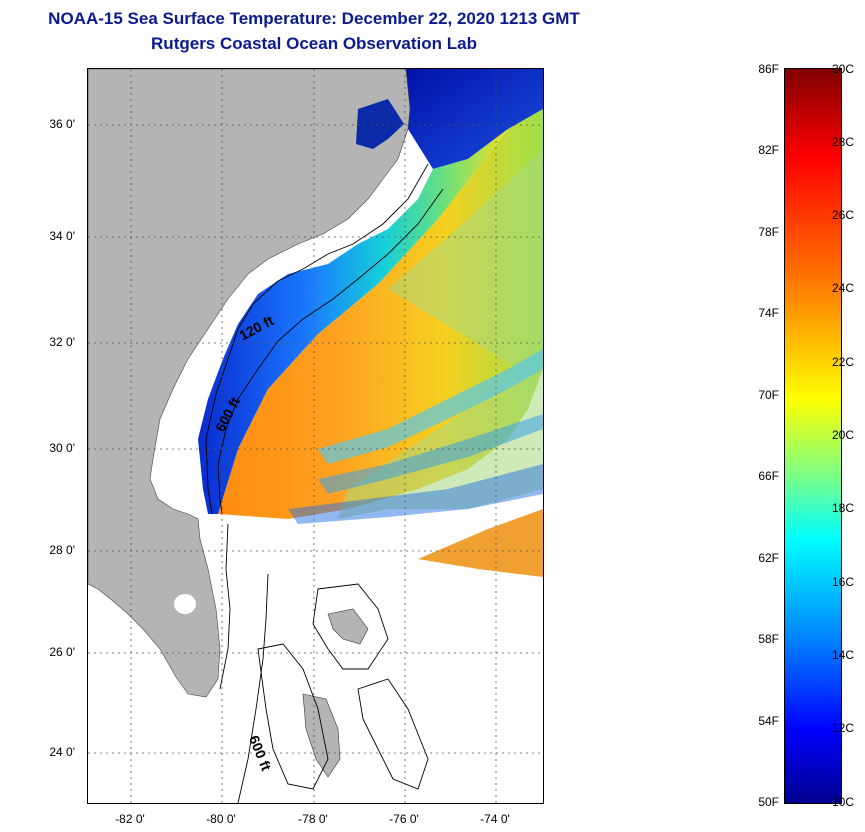 Image resolution: width=865 pixels, height=832 pixels. Describe the element at coordinates (130, 819) in the screenshot. I see `x-tick-label: -82 0'` at that location.